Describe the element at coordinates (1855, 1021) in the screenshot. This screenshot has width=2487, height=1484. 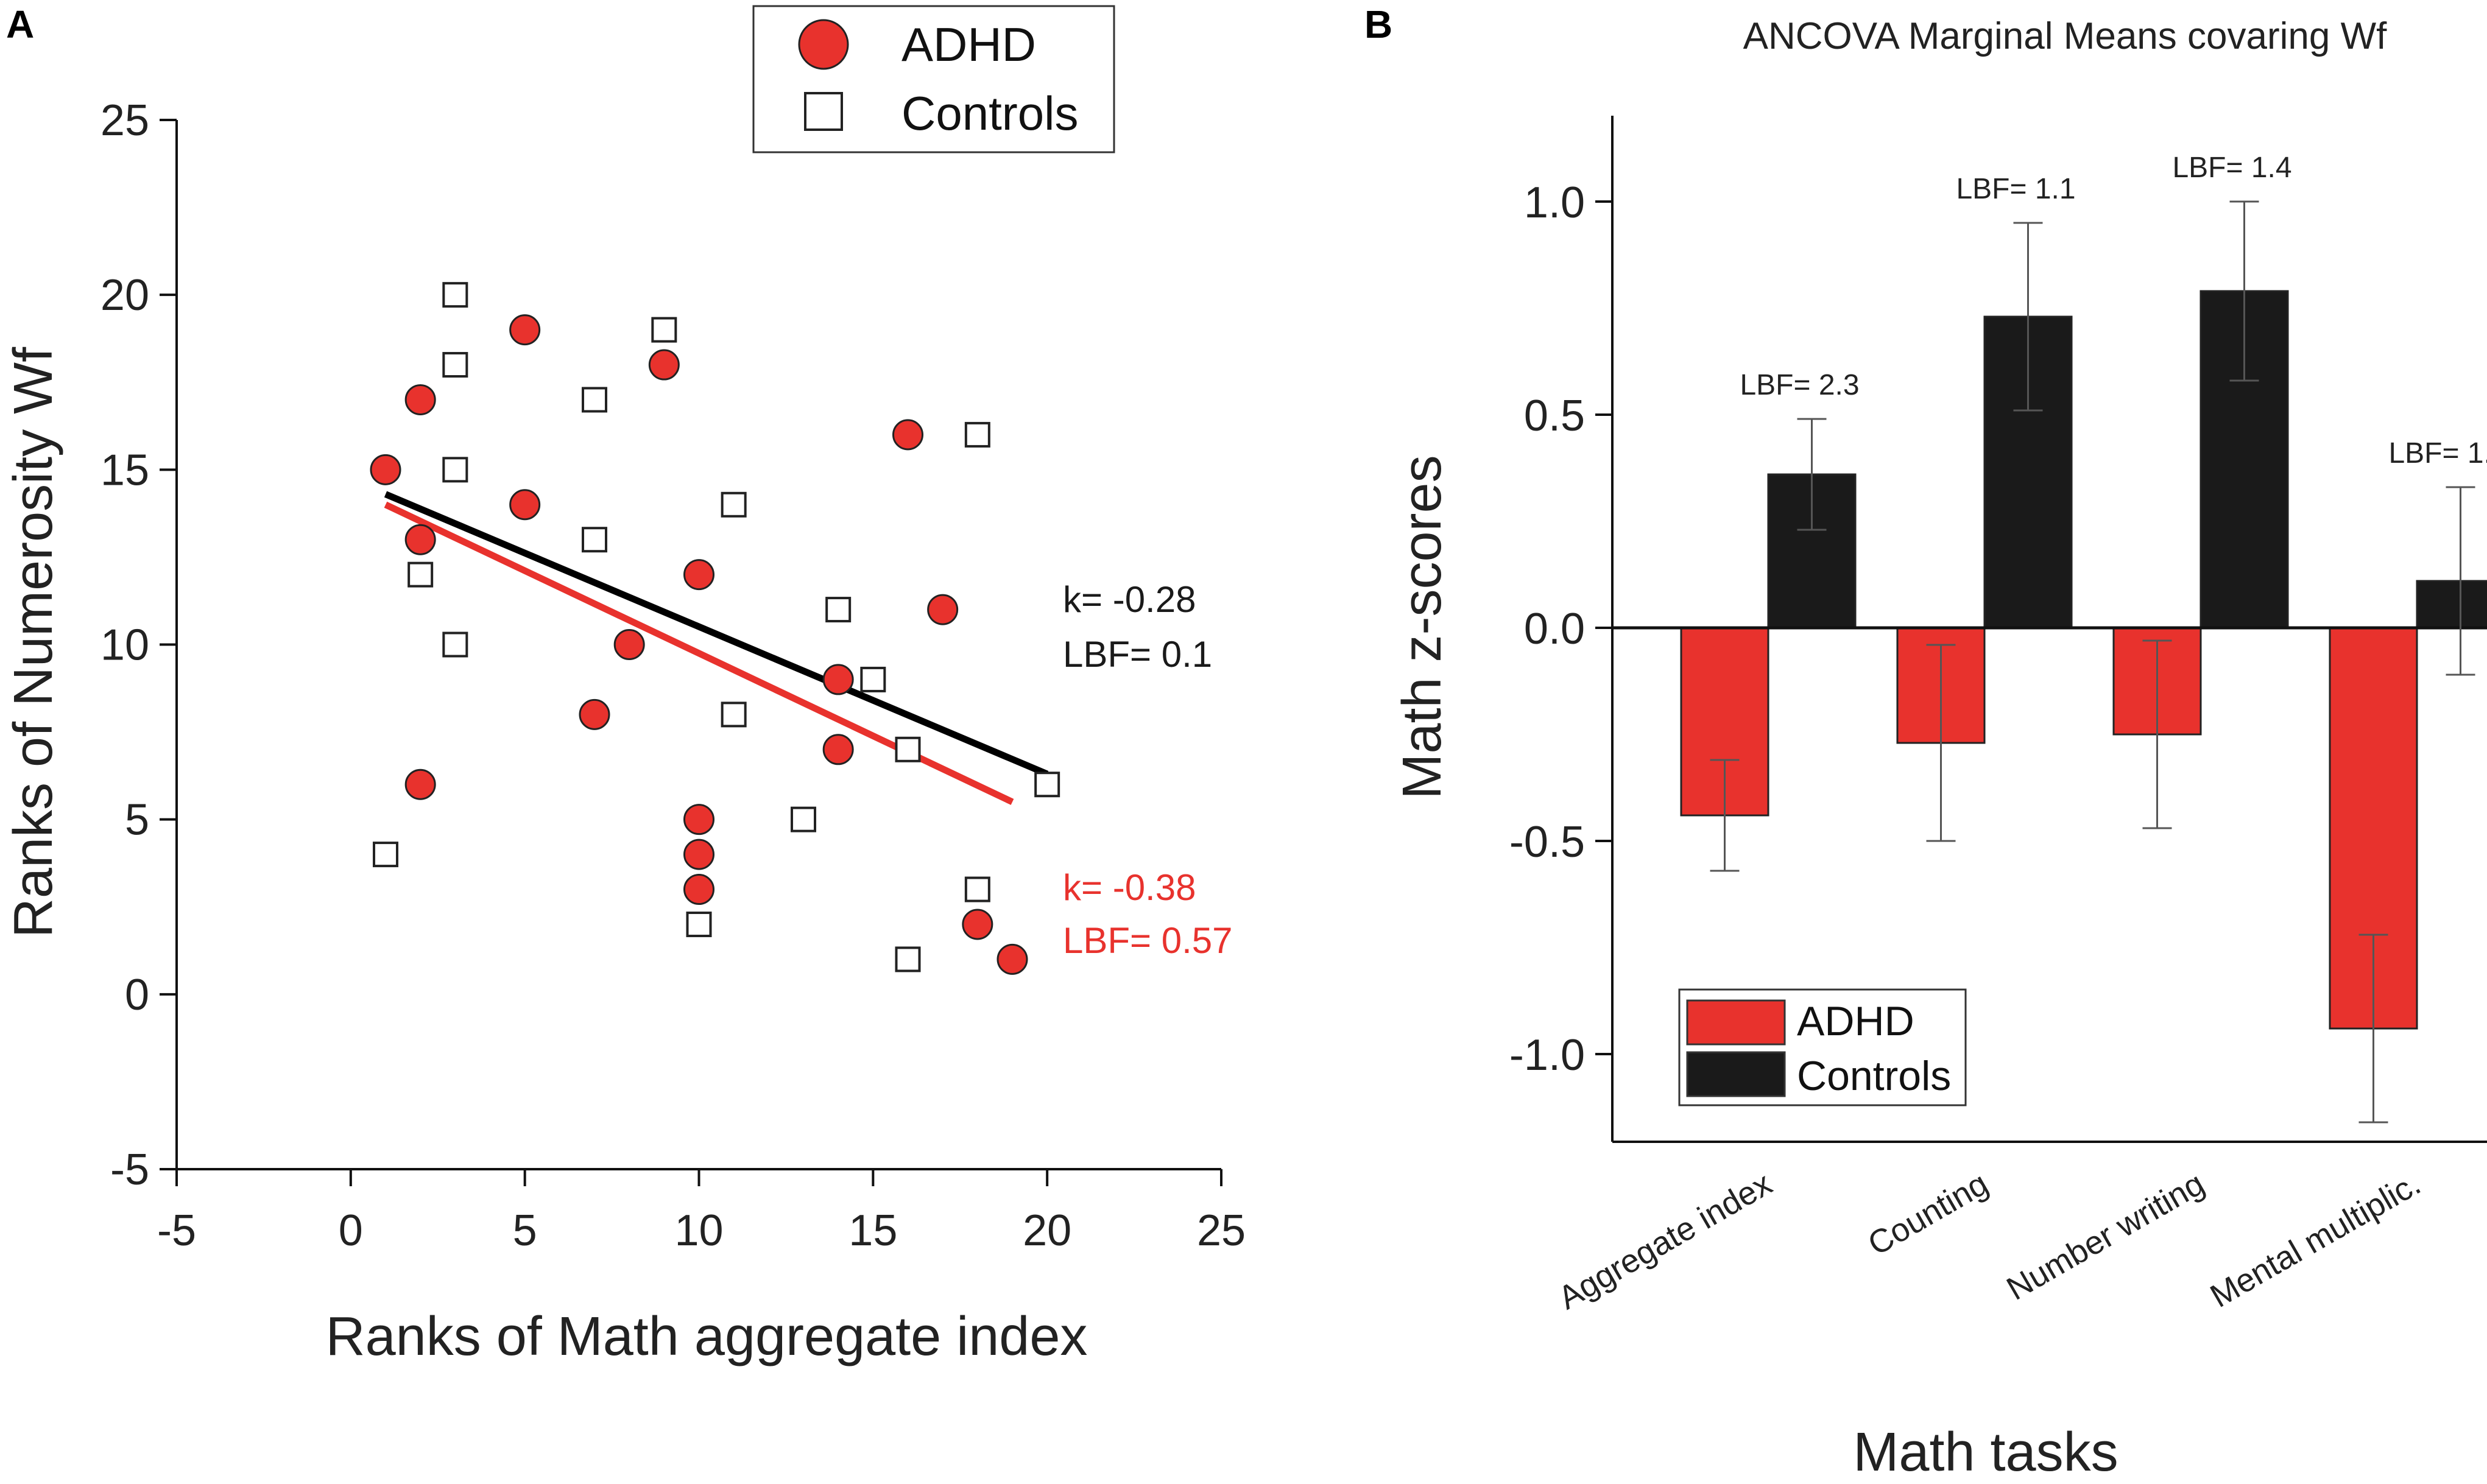
I see `legend-b-adhd-label: ADHD` at that location.